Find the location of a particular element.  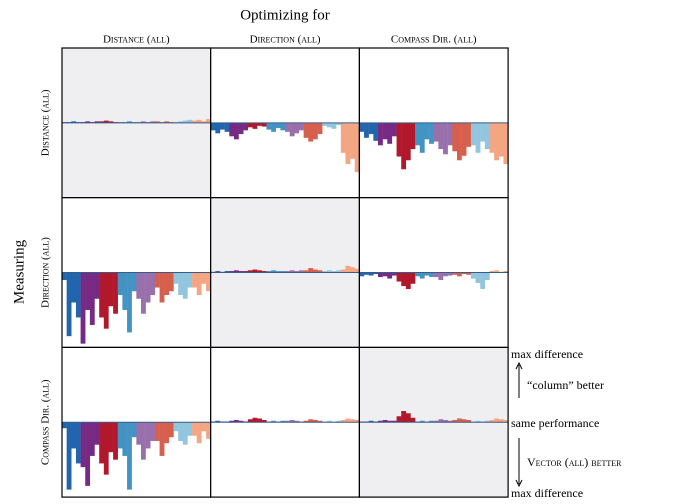

annotation: “column” better is located at coordinates (565, 385).